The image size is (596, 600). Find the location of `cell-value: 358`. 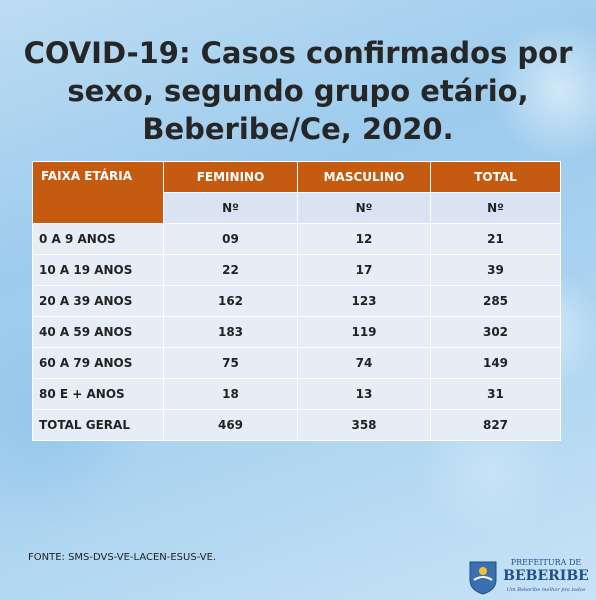

cell-value: 358 is located at coordinates (364, 425).